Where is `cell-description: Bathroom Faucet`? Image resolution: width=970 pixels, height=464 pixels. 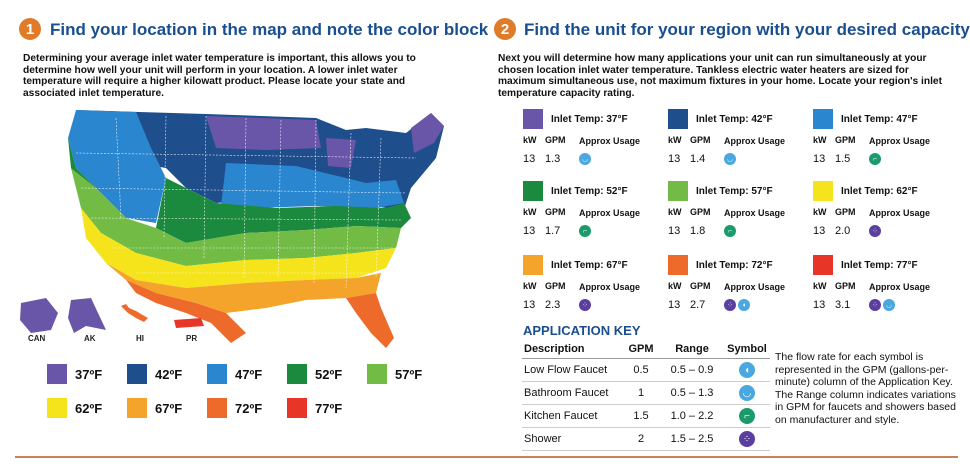
cell-description: Bathroom Faucet is located at coordinates (571, 393).